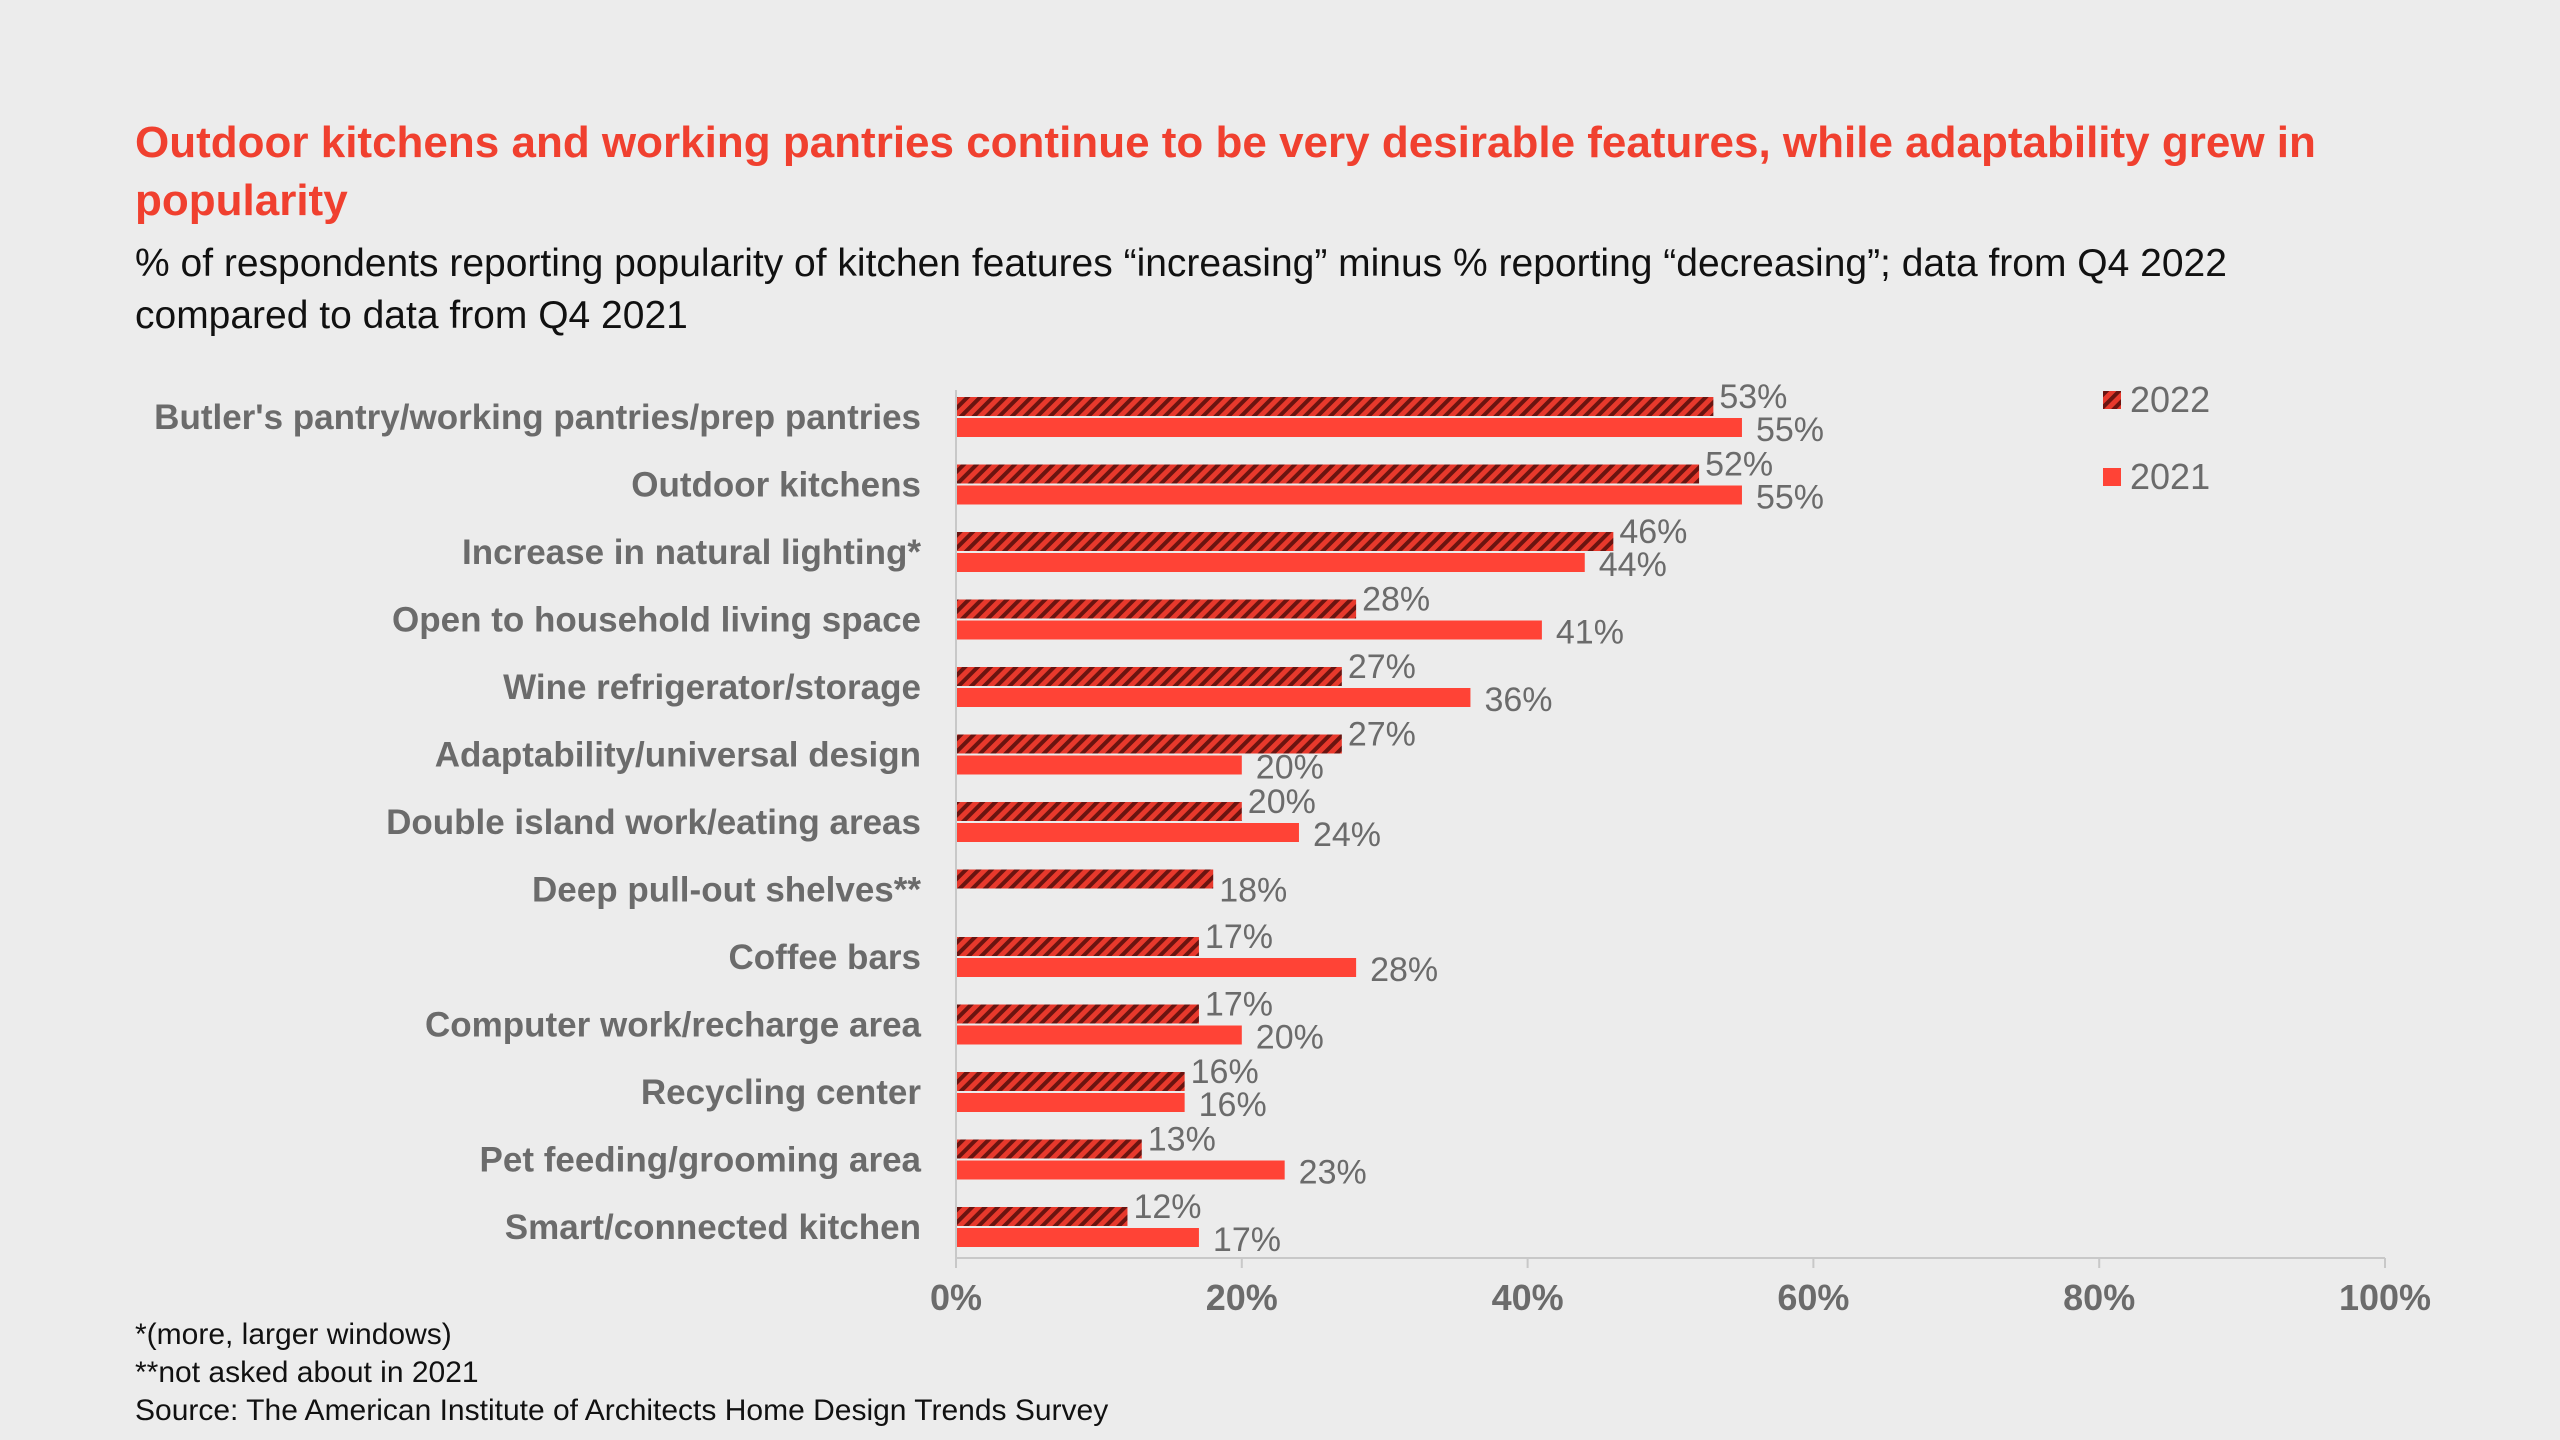 The height and width of the screenshot is (1440, 2560). I want to click on bar-2021-pet-feeding-grooming-area, so click(1120, 1170).